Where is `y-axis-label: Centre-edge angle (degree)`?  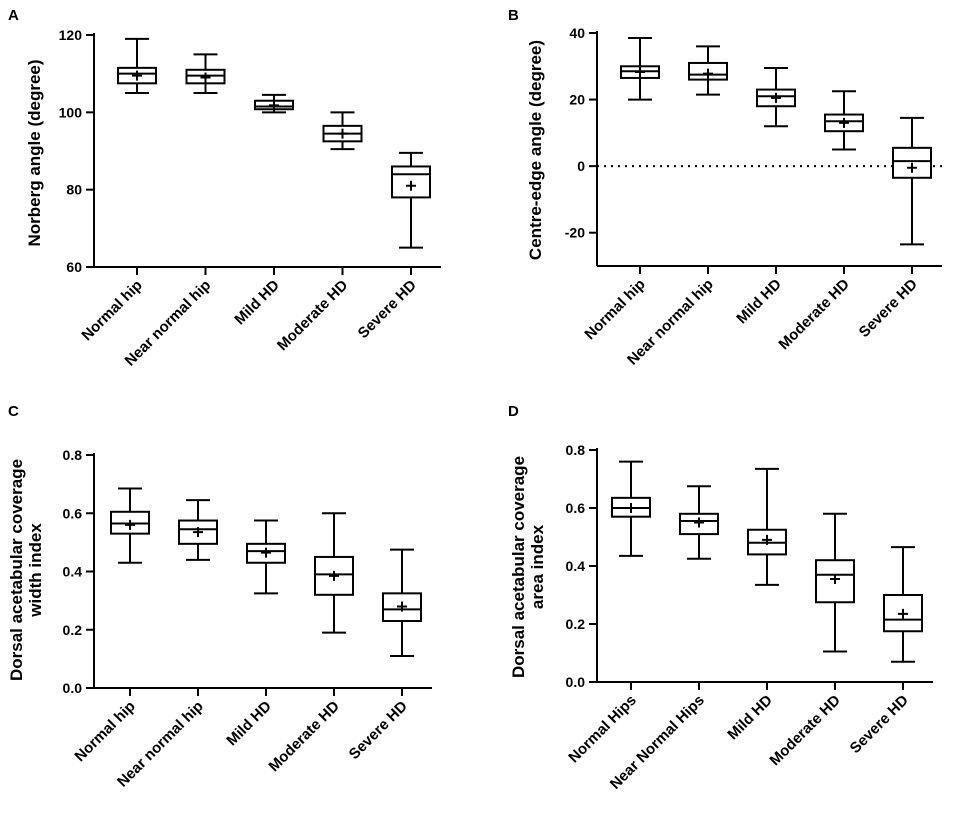 y-axis-label: Centre-edge angle (degree) is located at coordinates (535, 150).